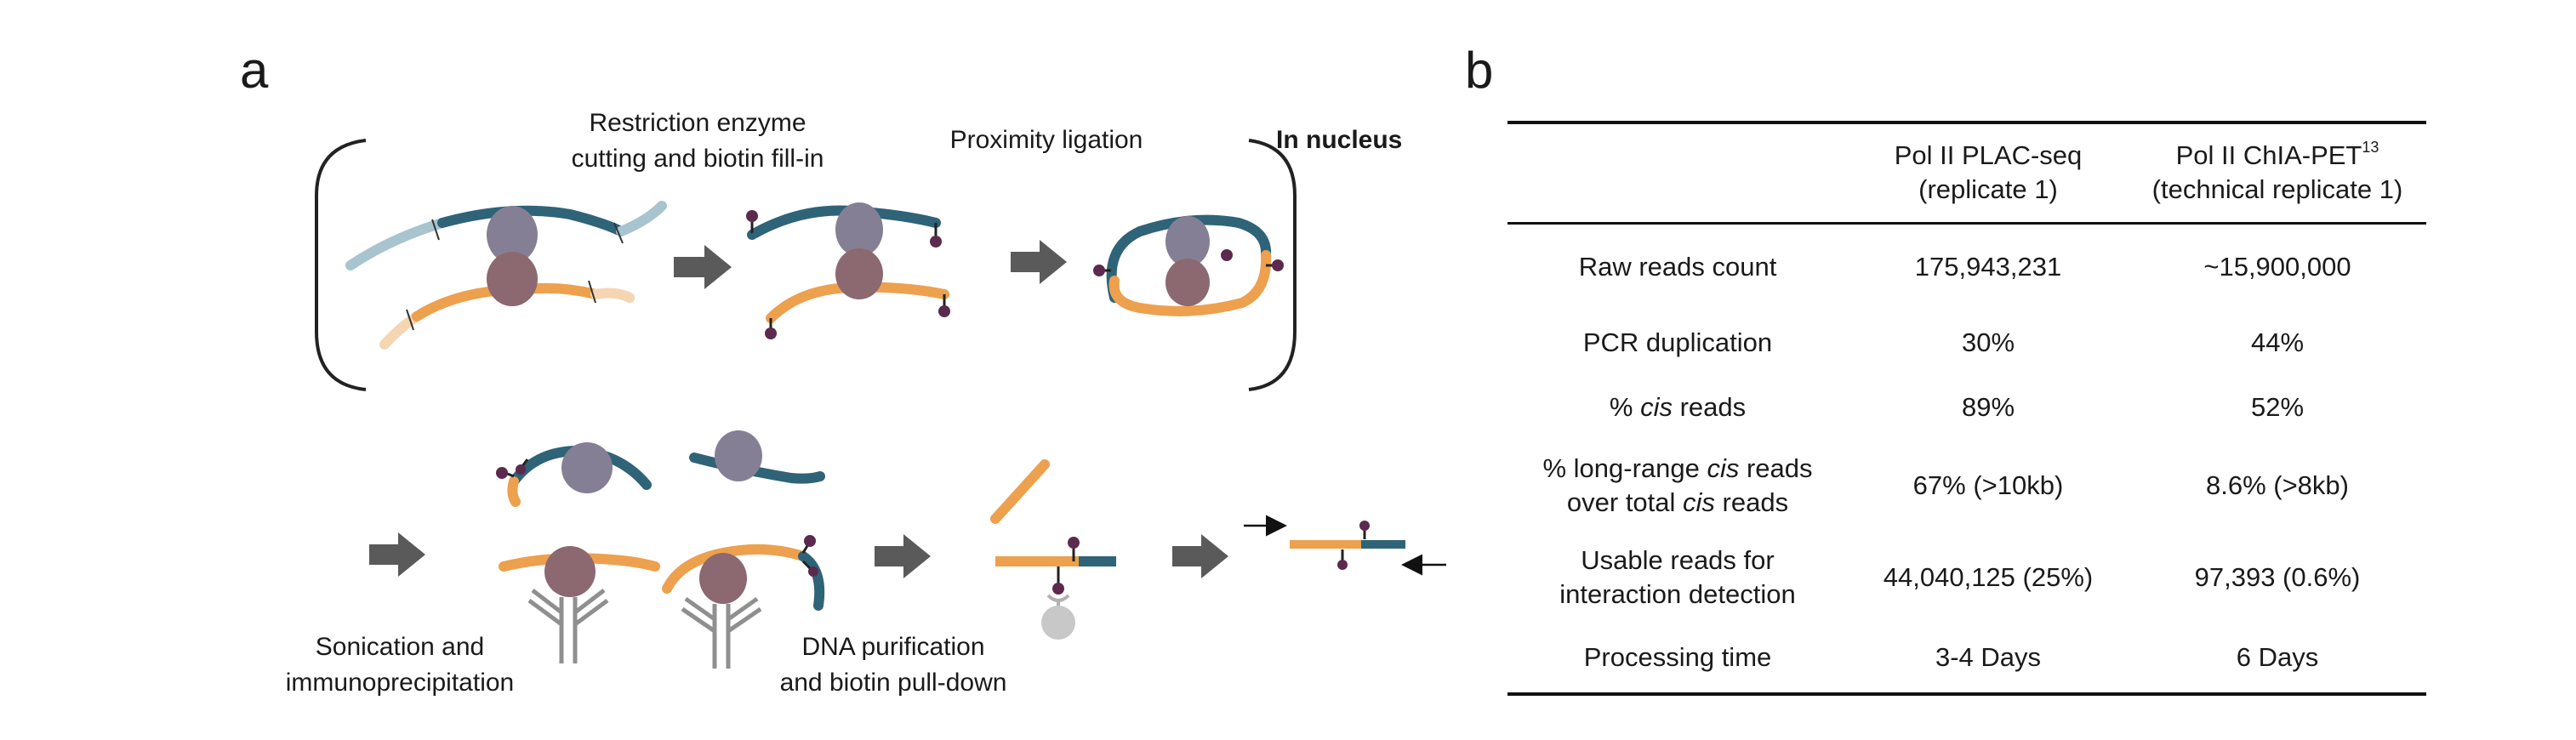 Image resolution: width=2576 pixels, height=740 pixels. I want to click on plac-value: 30%, so click(1988, 342).